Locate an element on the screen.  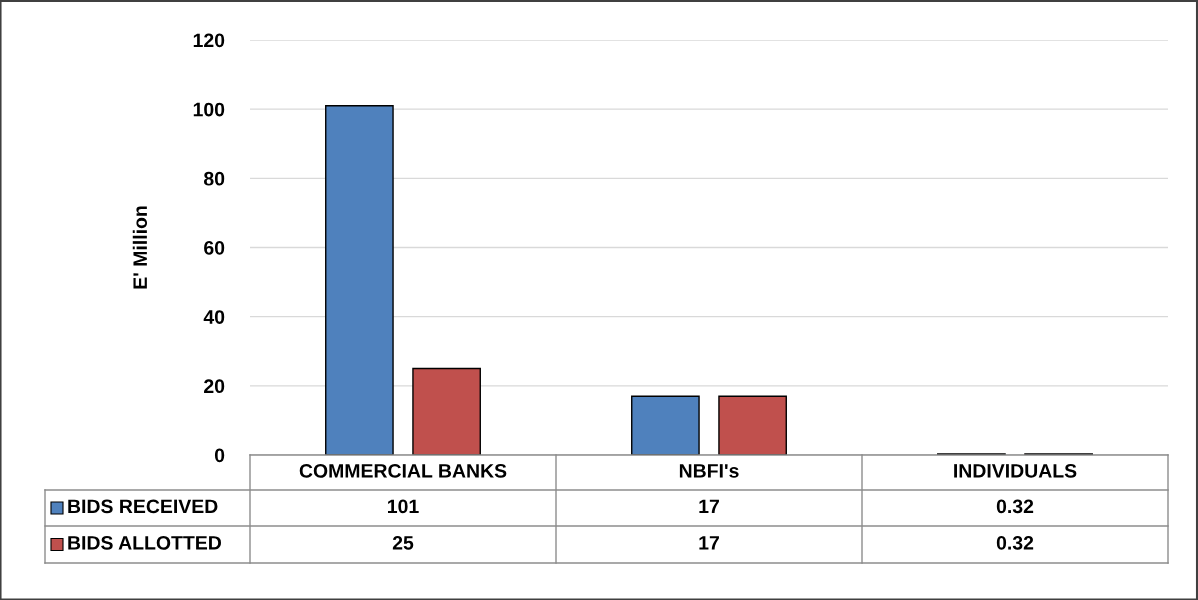
legend-label: BIDS ALLOTTED is located at coordinates (144, 542).